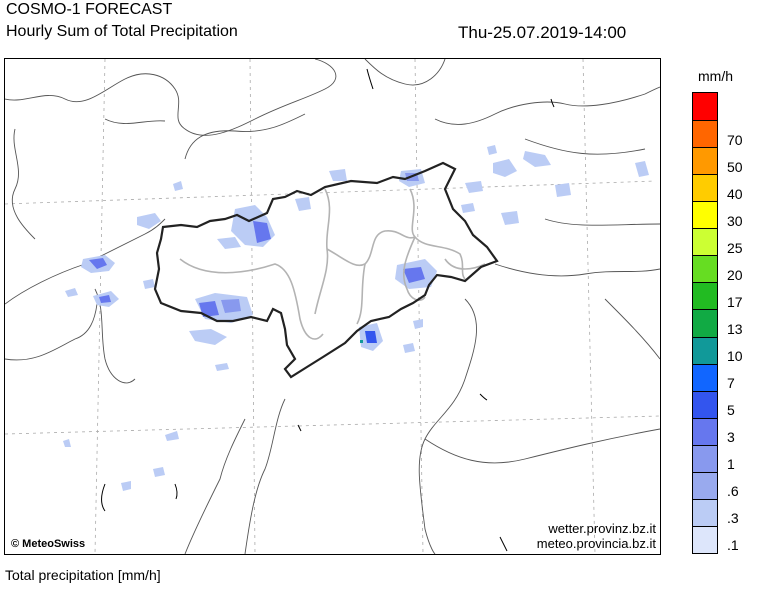 The height and width of the screenshot is (589, 766). Describe the element at coordinates (735, 301) in the screenshot. I see `legend-label: 17` at that location.